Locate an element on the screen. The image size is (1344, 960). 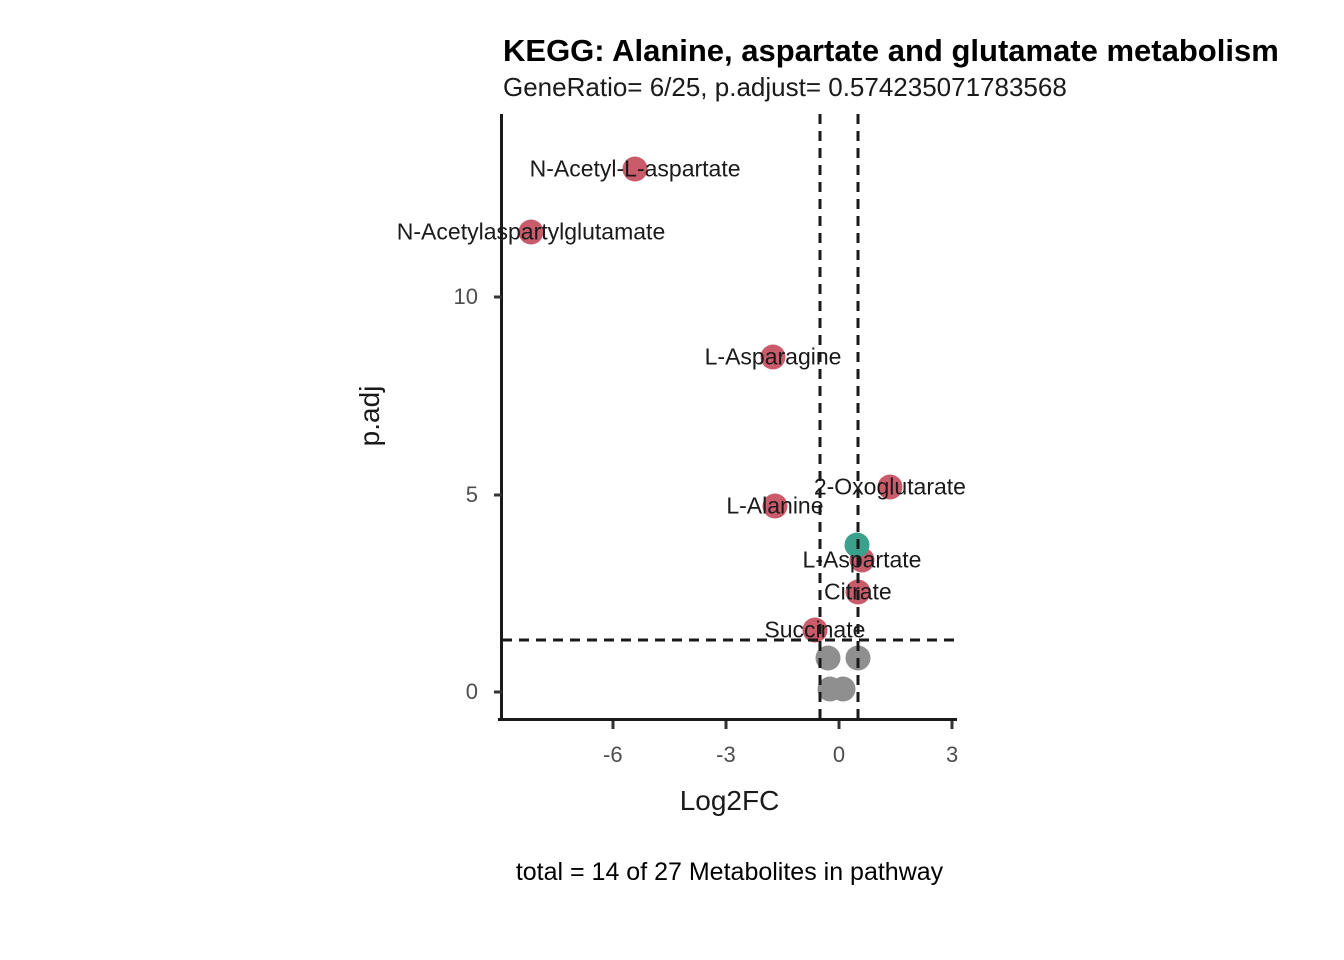
data-point-l-alanine is located at coordinates (775, 506).